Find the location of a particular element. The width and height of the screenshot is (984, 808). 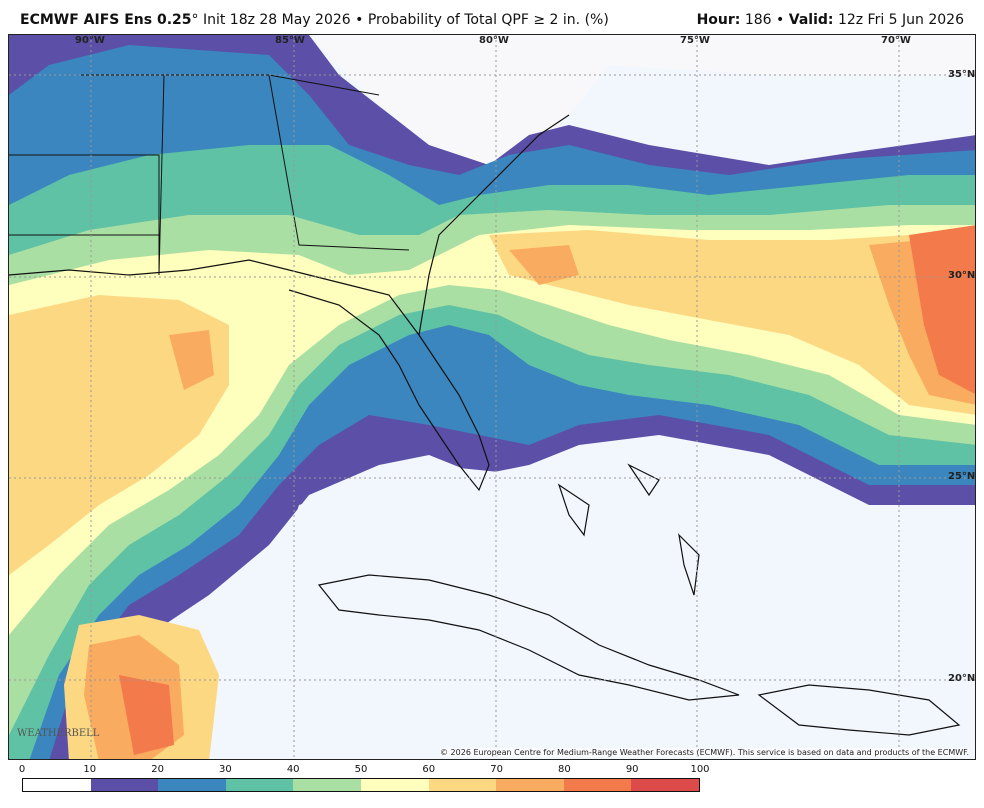

colorbar-tick-label: 0 is located at coordinates (22, 769).